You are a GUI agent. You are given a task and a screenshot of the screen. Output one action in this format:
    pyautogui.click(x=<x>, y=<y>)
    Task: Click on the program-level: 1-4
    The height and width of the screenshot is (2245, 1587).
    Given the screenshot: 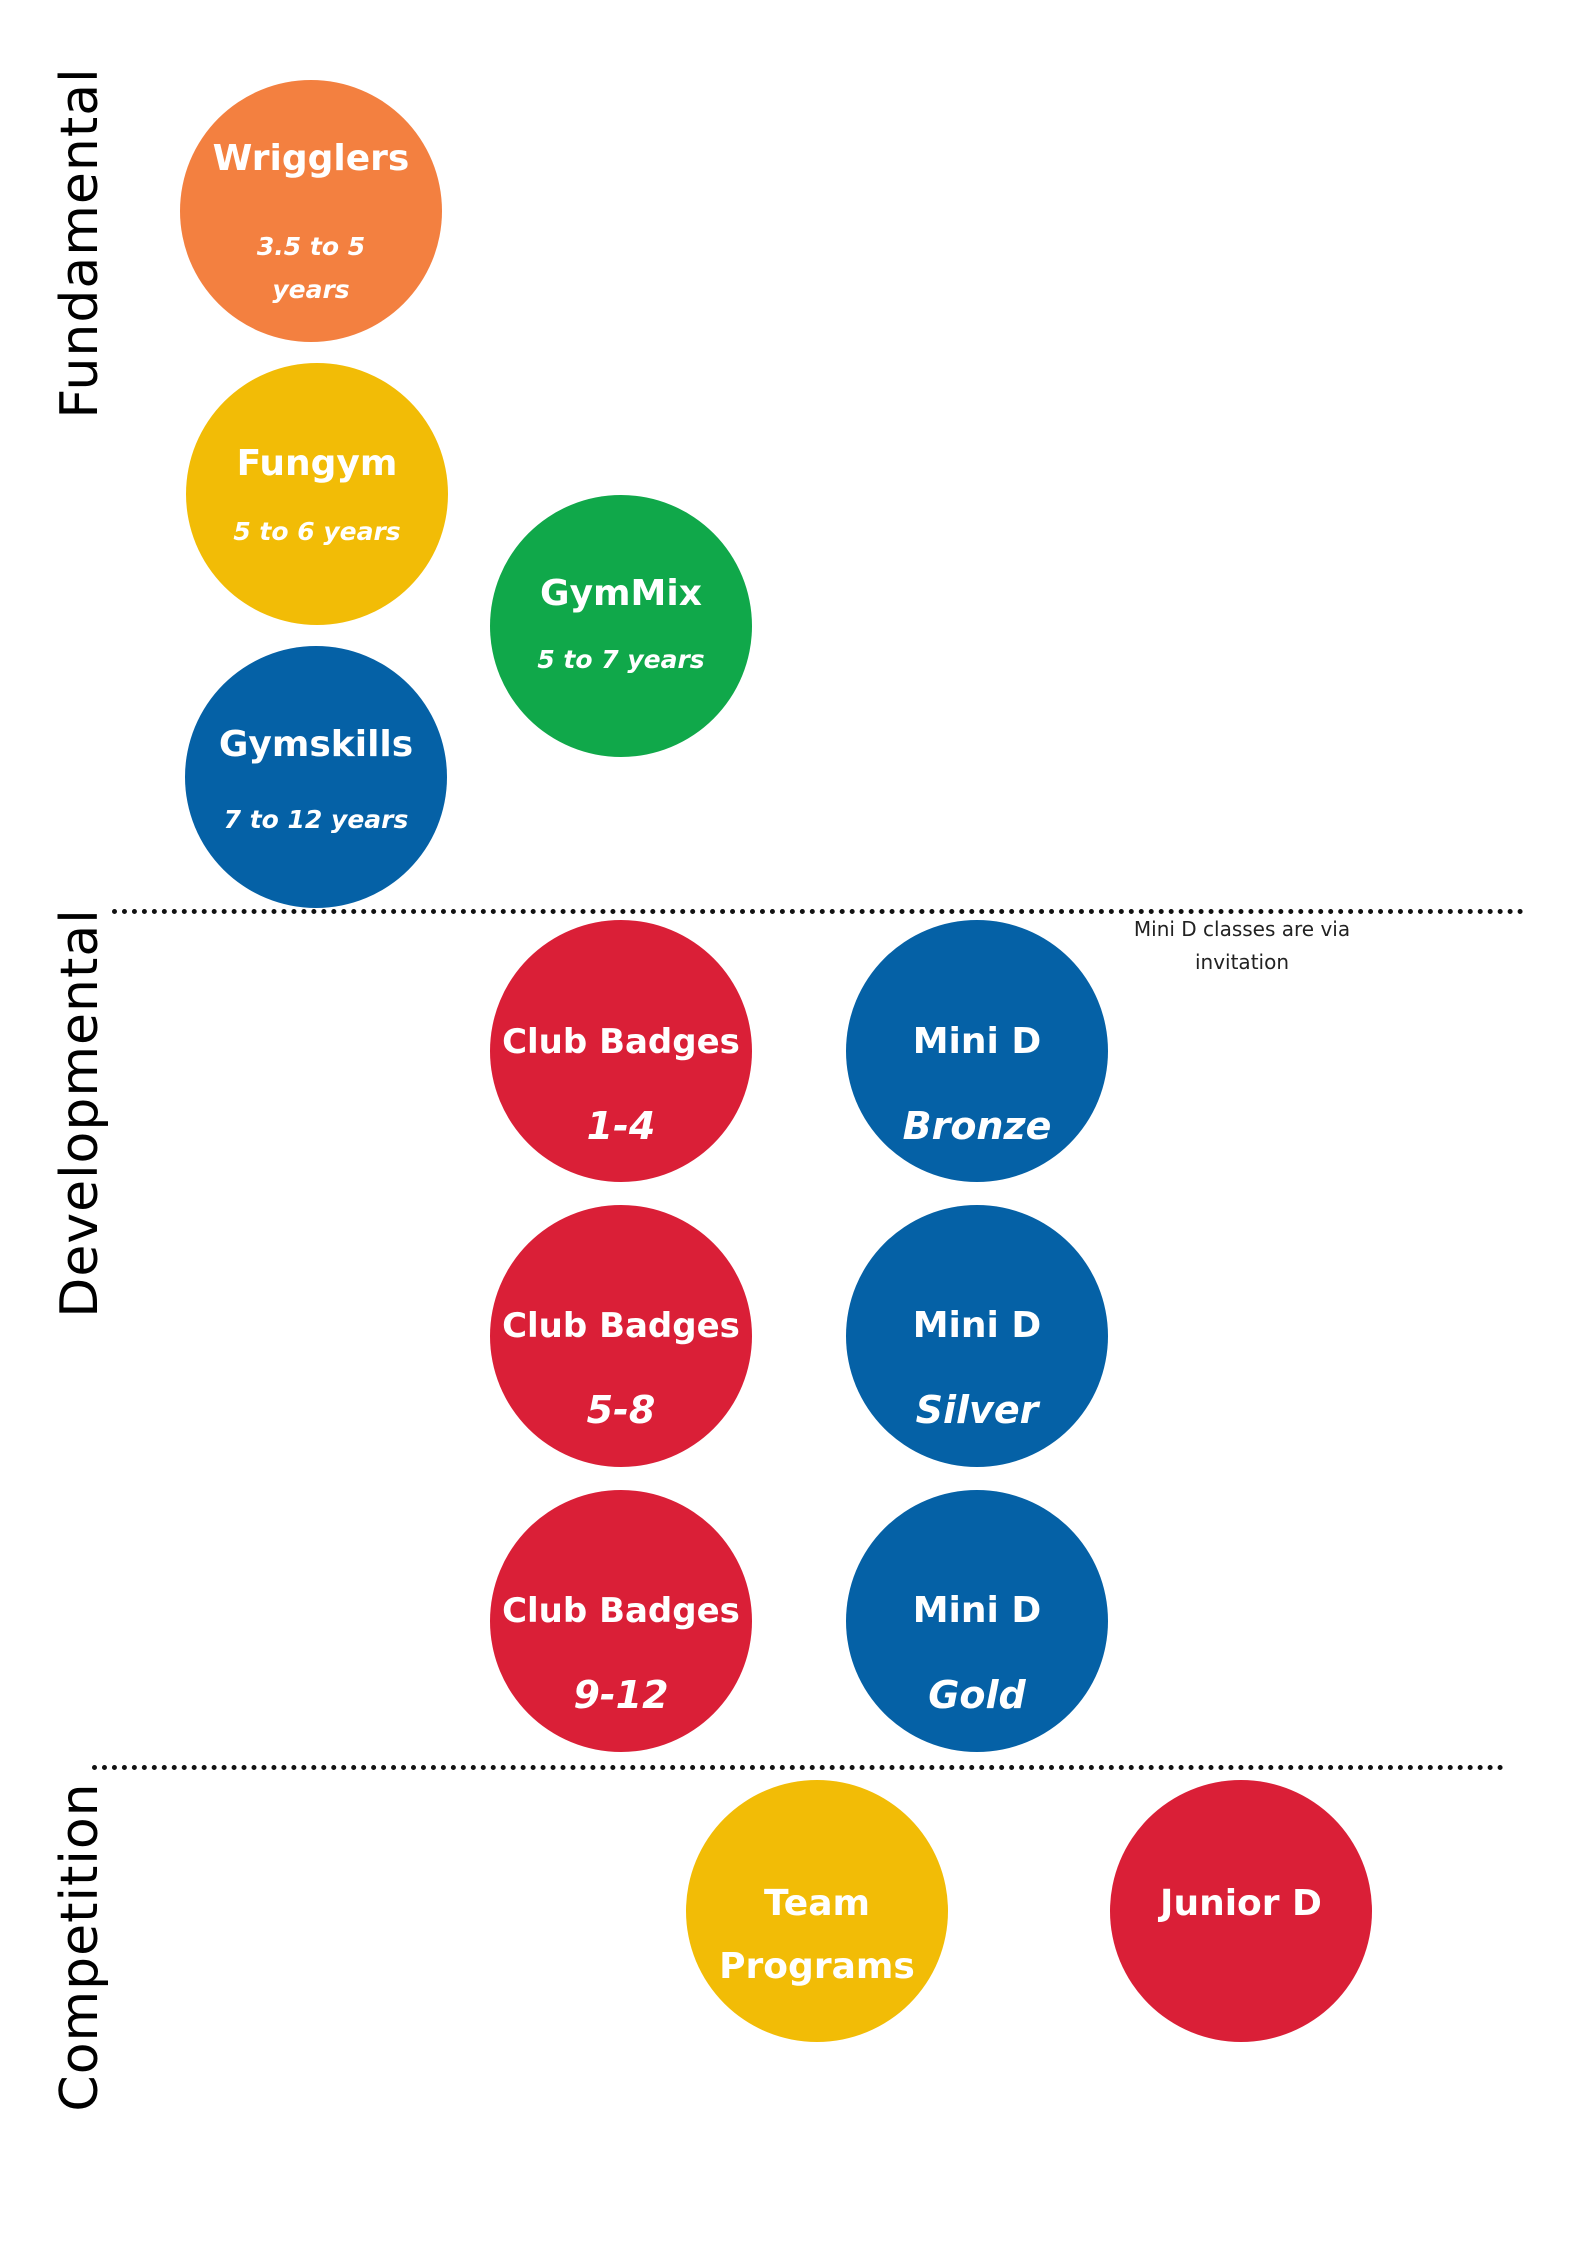 What is the action you would take?
    pyautogui.click(x=621, y=1126)
    